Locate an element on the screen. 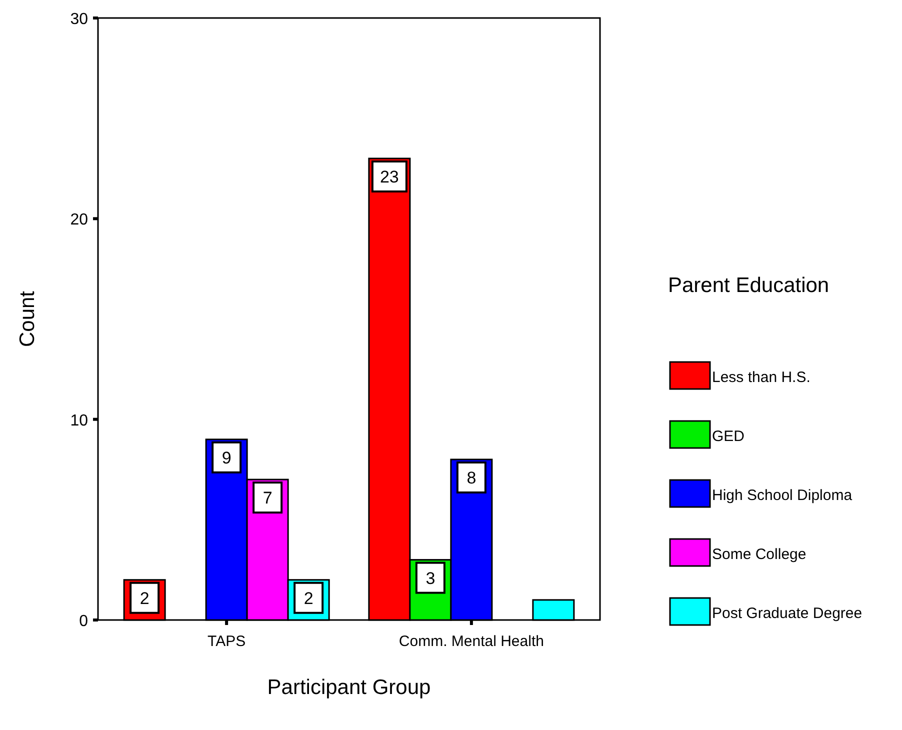 Image resolution: width=902 pixels, height=730 pixels. y-tick-label: 0 is located at coordinates (83, 621).